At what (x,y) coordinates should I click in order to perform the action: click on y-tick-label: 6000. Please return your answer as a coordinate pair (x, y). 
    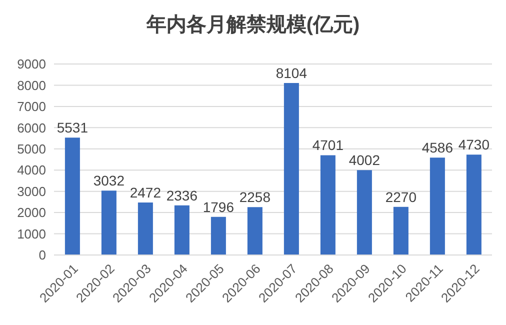
    Looking at the image, I should click on (31, 128).